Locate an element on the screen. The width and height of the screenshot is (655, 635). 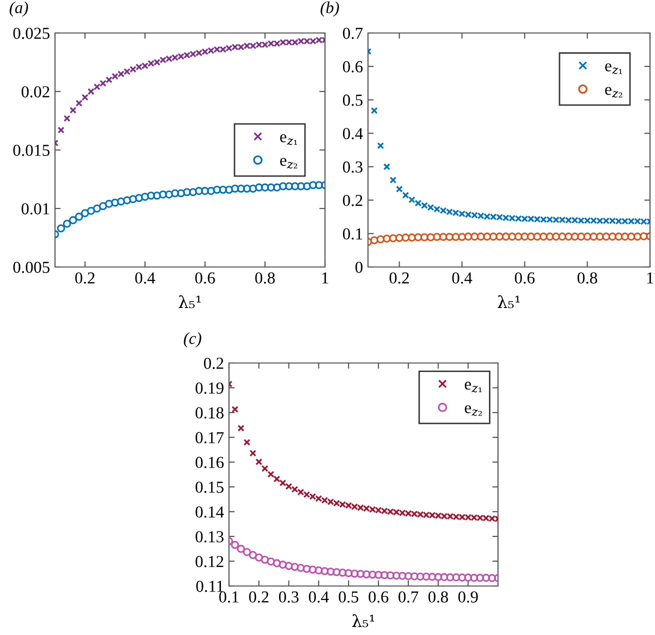
chart-title: (a) is located at coordinates (19, 9).